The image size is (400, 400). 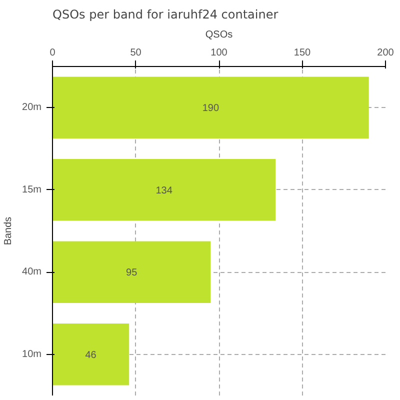 What do you see at coordinates (32, 354) in the screenshot?
I see `y-tick-label: 10m` at bounding box center [32, 354].